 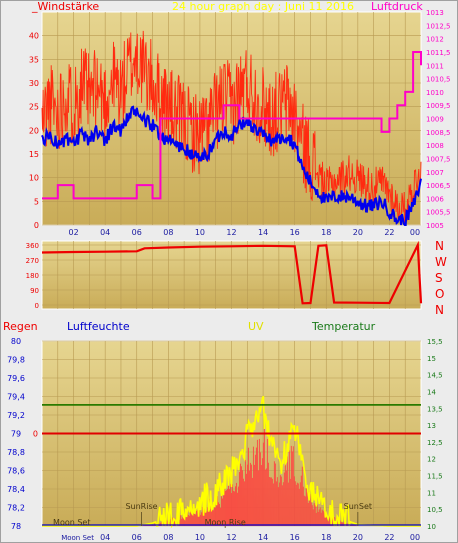 What do you see at coordinates (137, 232) in the screenshot?
I see `top-x-tick-label: 06` at bounding box center [137, 232].